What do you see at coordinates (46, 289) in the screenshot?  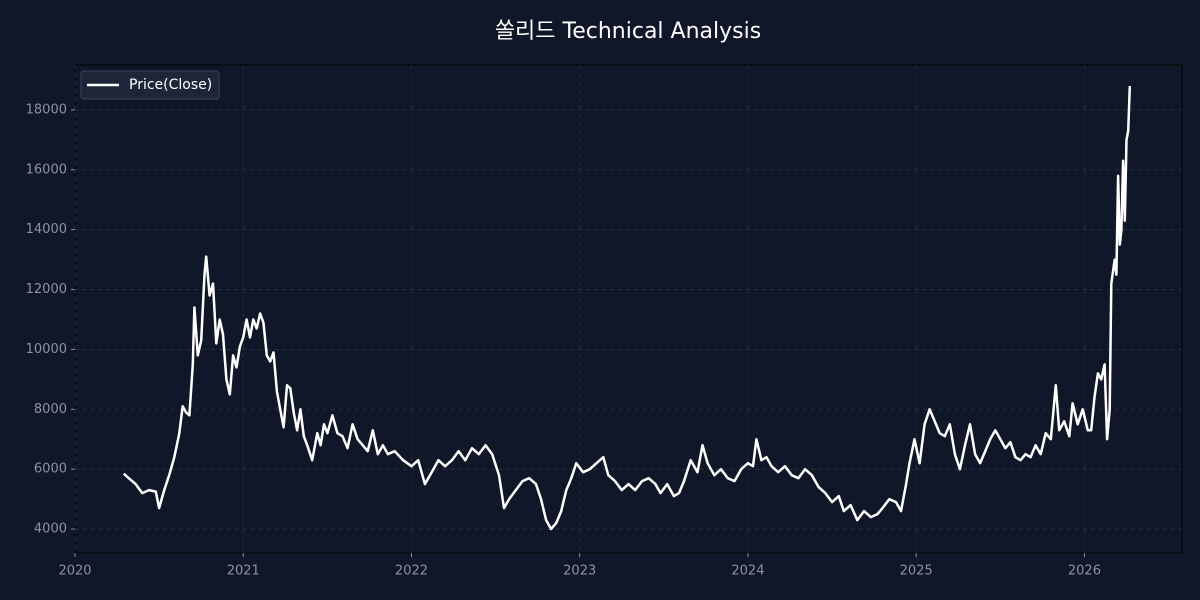 I see `y-tick-label: 12000` at bounding box center [46, 289].